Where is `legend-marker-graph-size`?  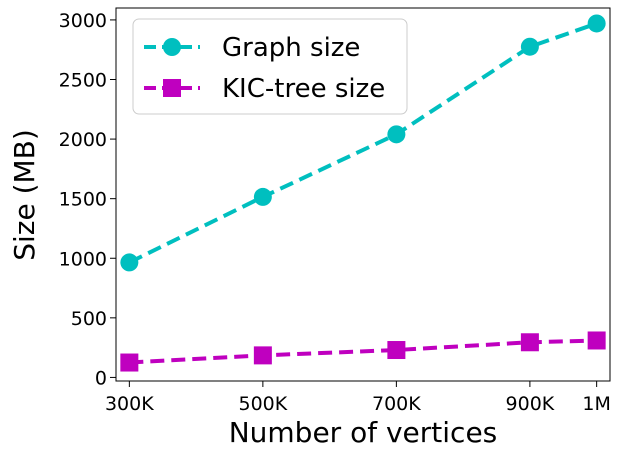
legend-marker-graph-size is located at coordinates (172, 47).